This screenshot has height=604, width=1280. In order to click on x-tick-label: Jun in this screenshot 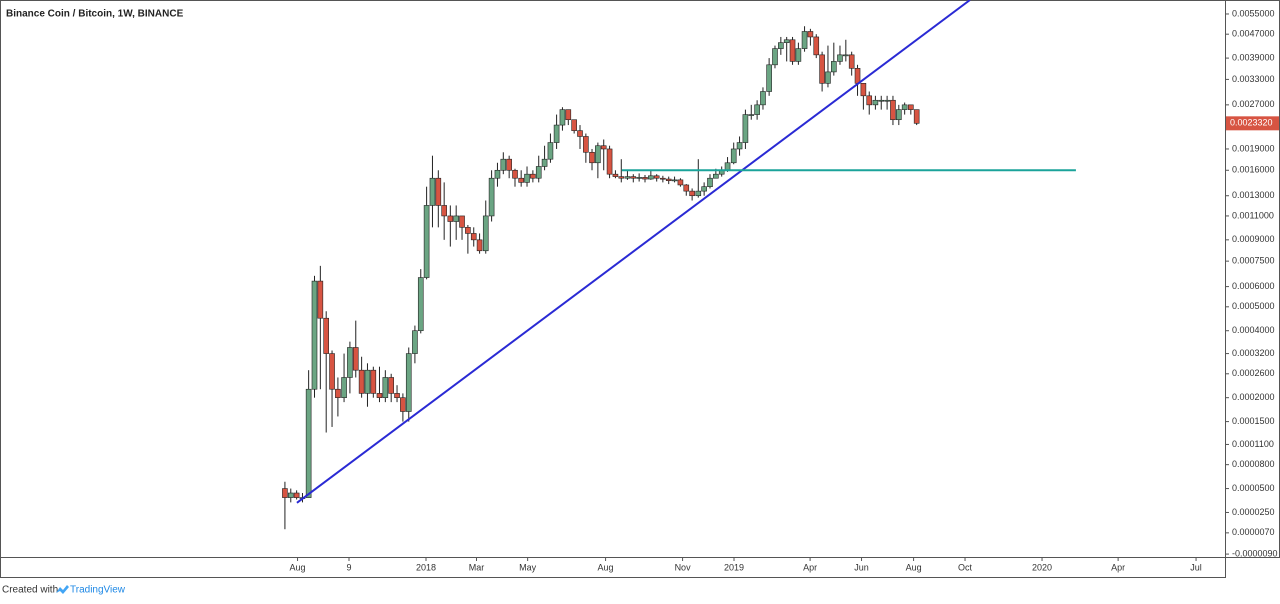, I will do `click(861, 567)`.